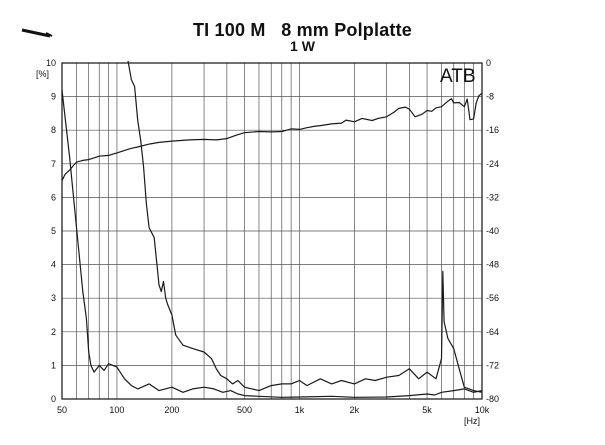  What do you see at coordinates (488, 63) in the screenshot?
I see `y-right-tick-label: 0` at bounding box center [488, 63].